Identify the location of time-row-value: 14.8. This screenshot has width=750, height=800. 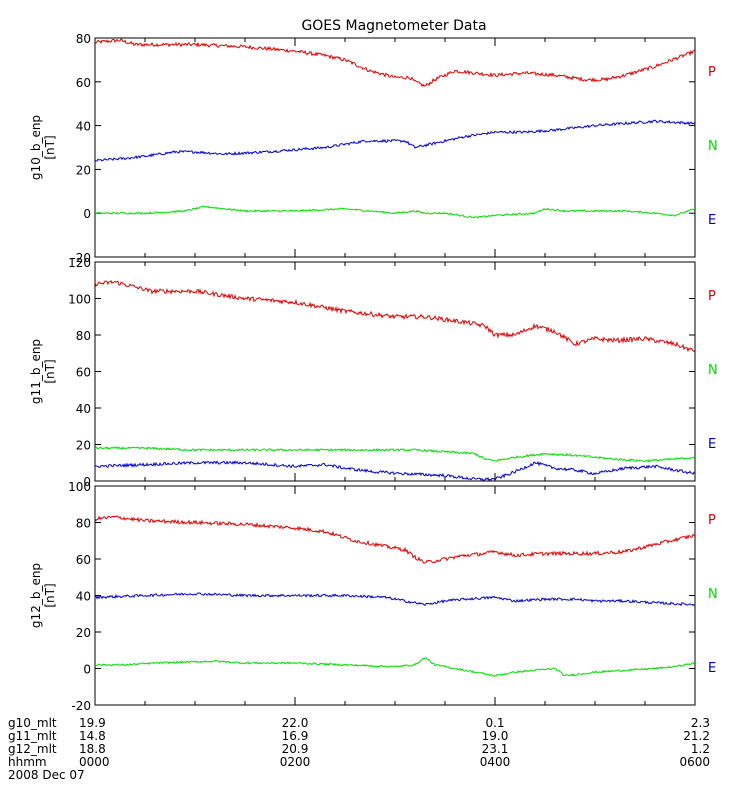
(92, 736).